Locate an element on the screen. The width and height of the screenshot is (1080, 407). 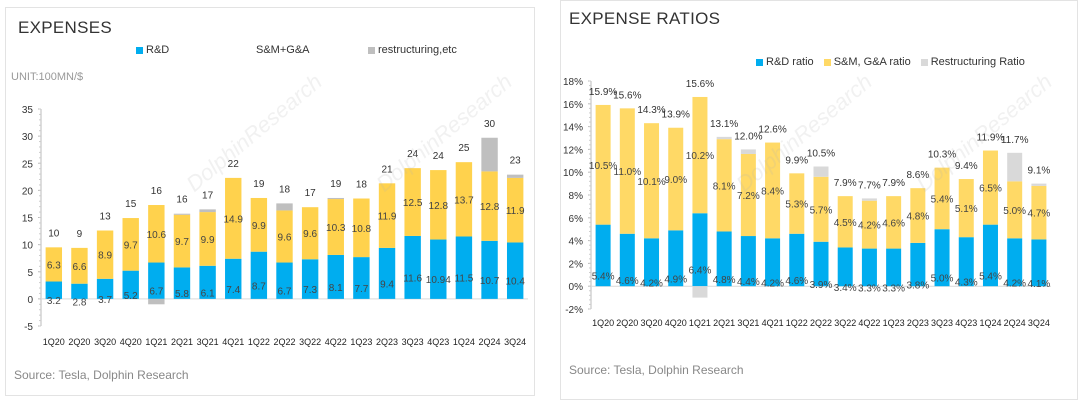
total-label: 11.9% is located at coordinates (991, 138).